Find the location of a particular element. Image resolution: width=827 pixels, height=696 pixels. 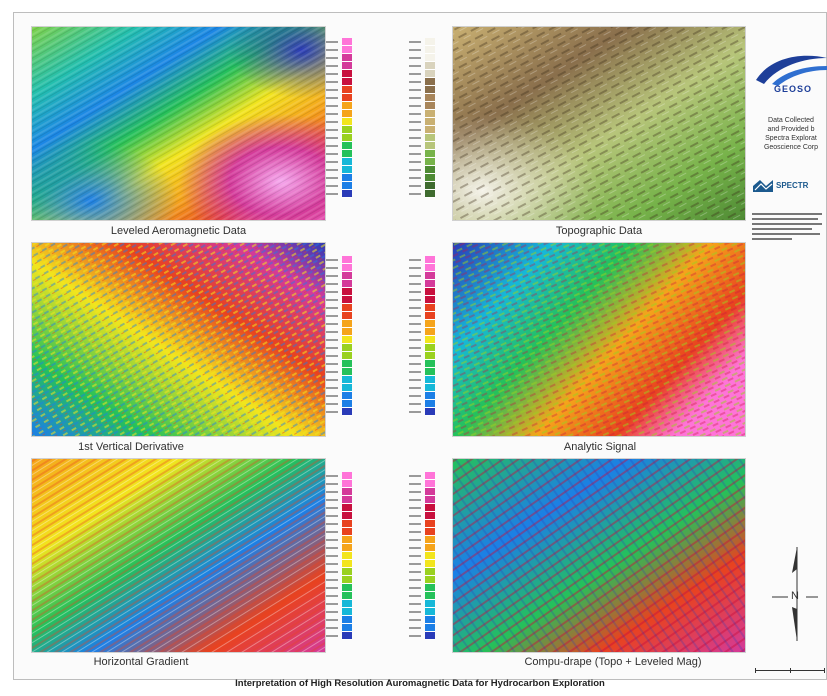

map-panel-horizontal-gradient is located at coordinates (178, 555).